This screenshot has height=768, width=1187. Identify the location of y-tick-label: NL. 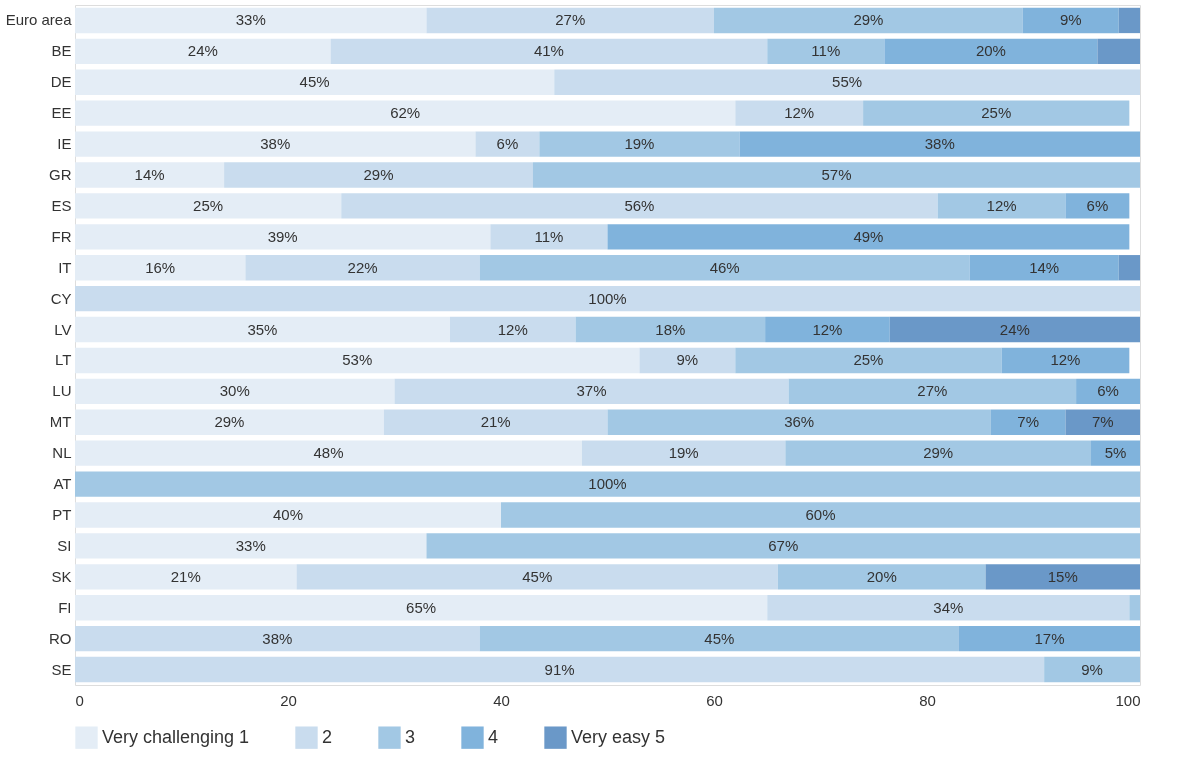
(62, 453).